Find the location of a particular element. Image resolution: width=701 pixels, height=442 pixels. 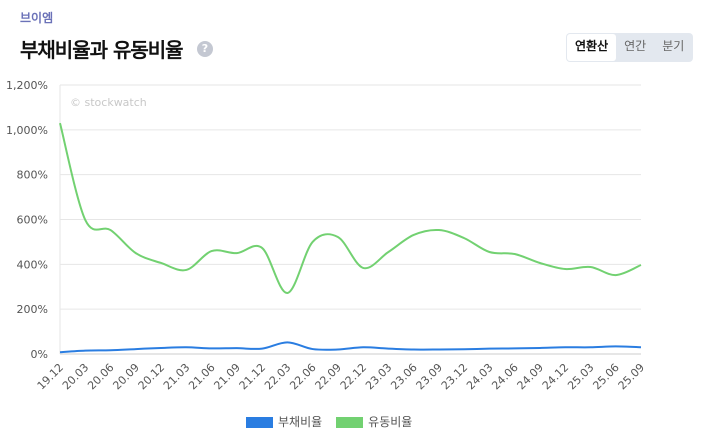

x-tick-label: 21.03 is located at coordinates (176, 376).